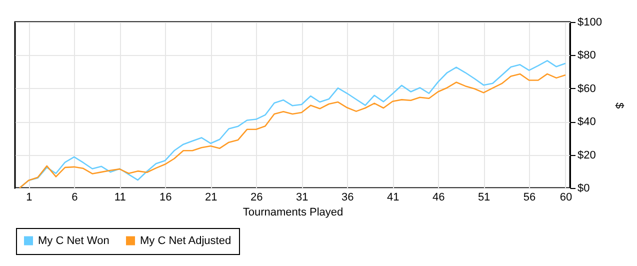  Describe the element at coordinates (29, 198) in the screenshot. I see `x-tick-label: 1` at that location.